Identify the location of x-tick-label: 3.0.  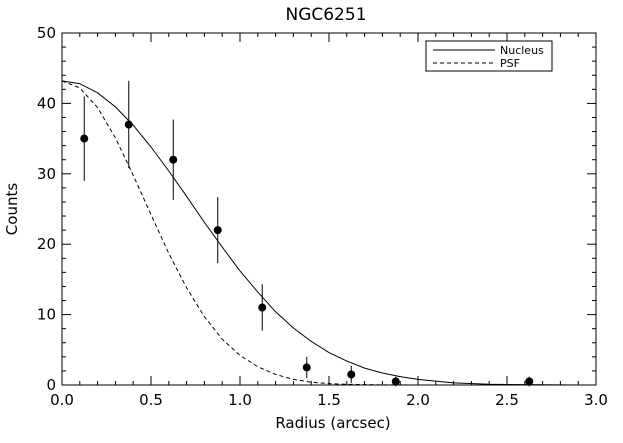
(596, 400).